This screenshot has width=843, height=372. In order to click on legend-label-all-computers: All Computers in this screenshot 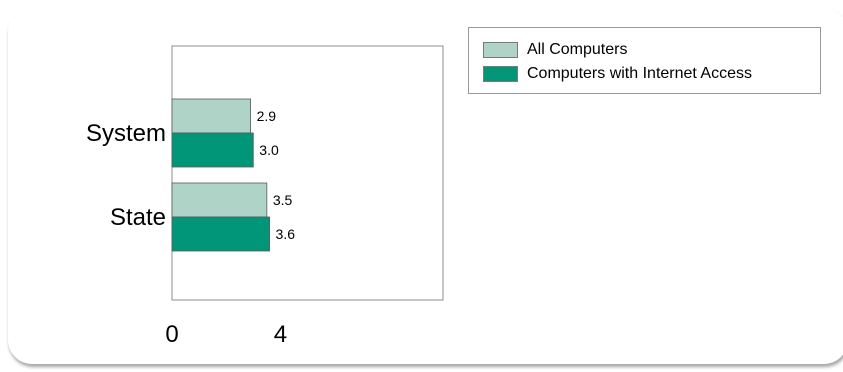, I will do `click(577, 49)`.